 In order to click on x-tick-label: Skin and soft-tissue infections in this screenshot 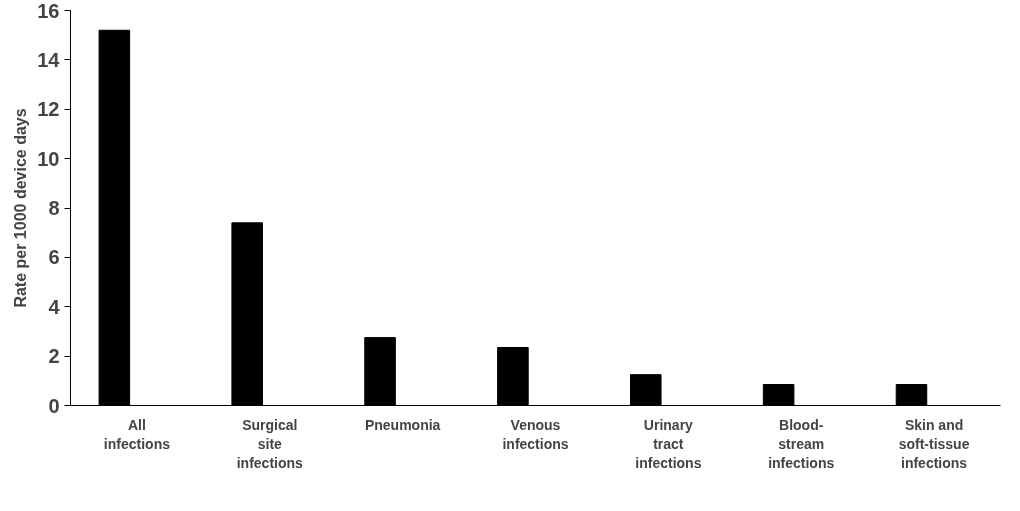, I will do `click(934, 443)`.